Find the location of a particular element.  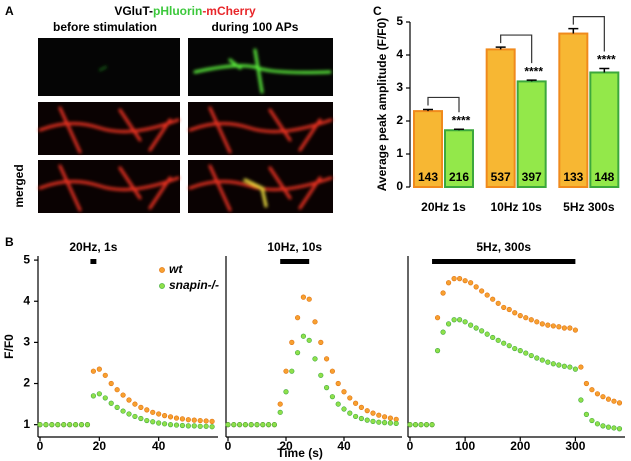

panel-label: C is located at coordinates (377, 11).